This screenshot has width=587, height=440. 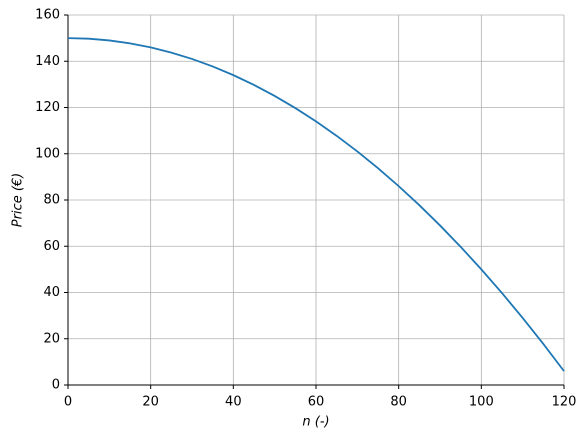 What do you see at coordinates (150, 402) in the screenshot?
I see `x-tick-label: 20` at bounding box center [150, 402].